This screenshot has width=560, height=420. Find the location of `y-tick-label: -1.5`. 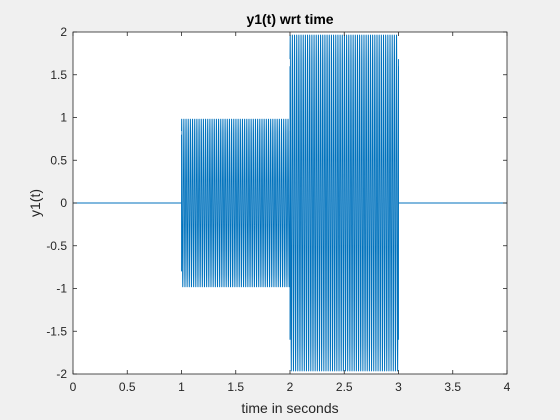

y-tick-label: -1.5 is located at coordinates (56, 331).